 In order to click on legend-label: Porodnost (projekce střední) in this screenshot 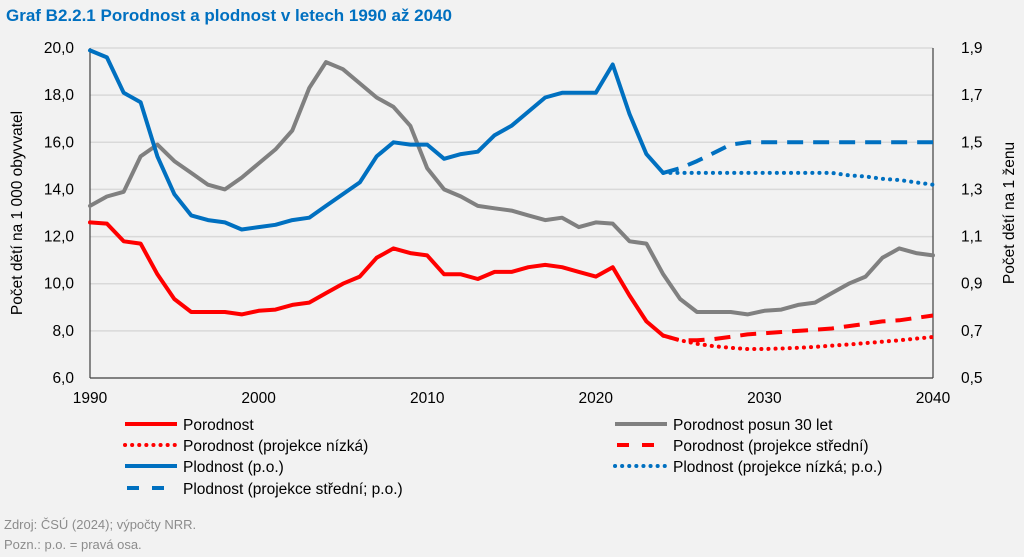, I will do `click(771, 446)`.